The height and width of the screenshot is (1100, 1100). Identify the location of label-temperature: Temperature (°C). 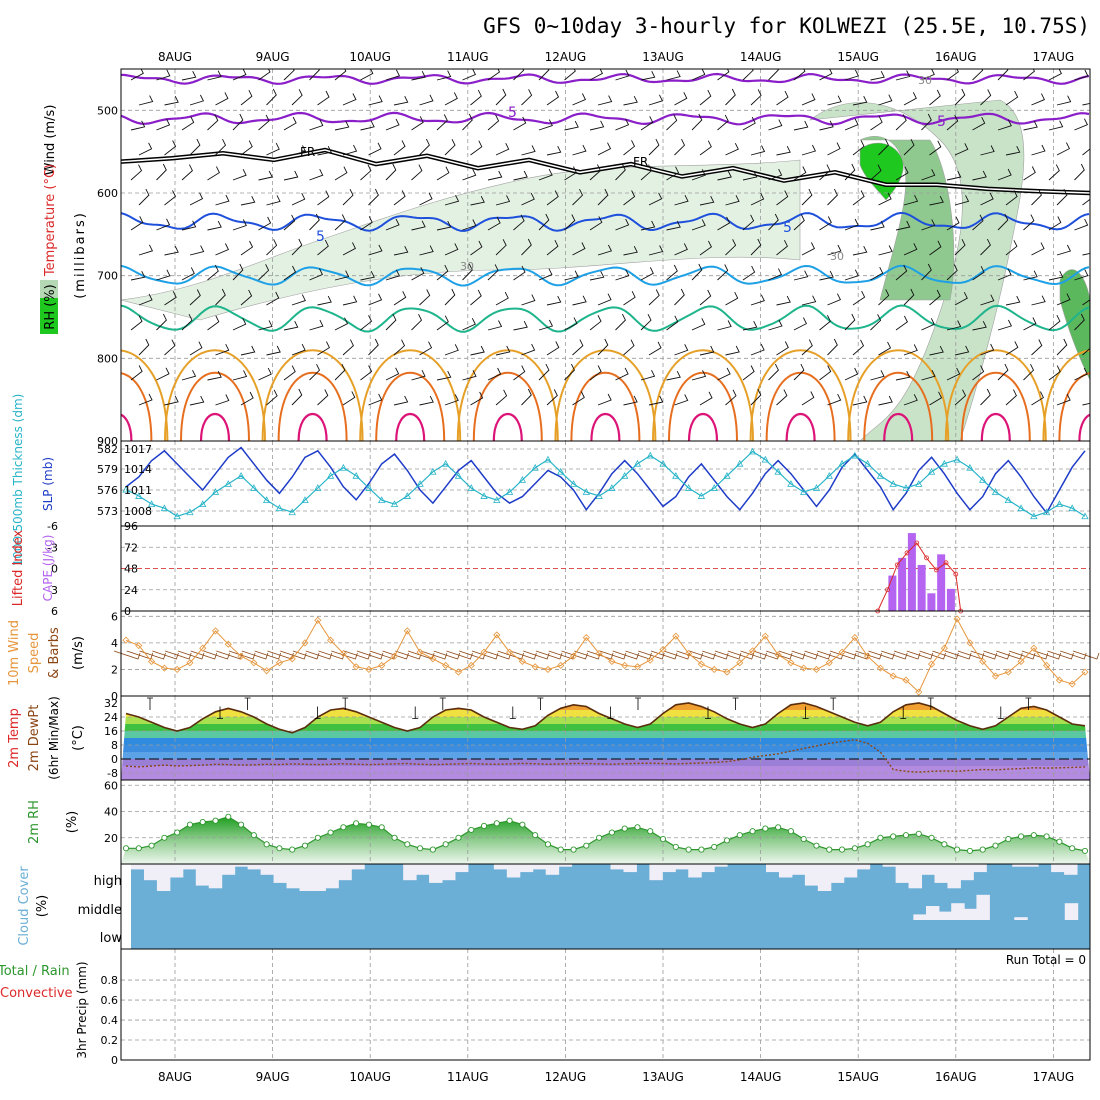
(50, 220).